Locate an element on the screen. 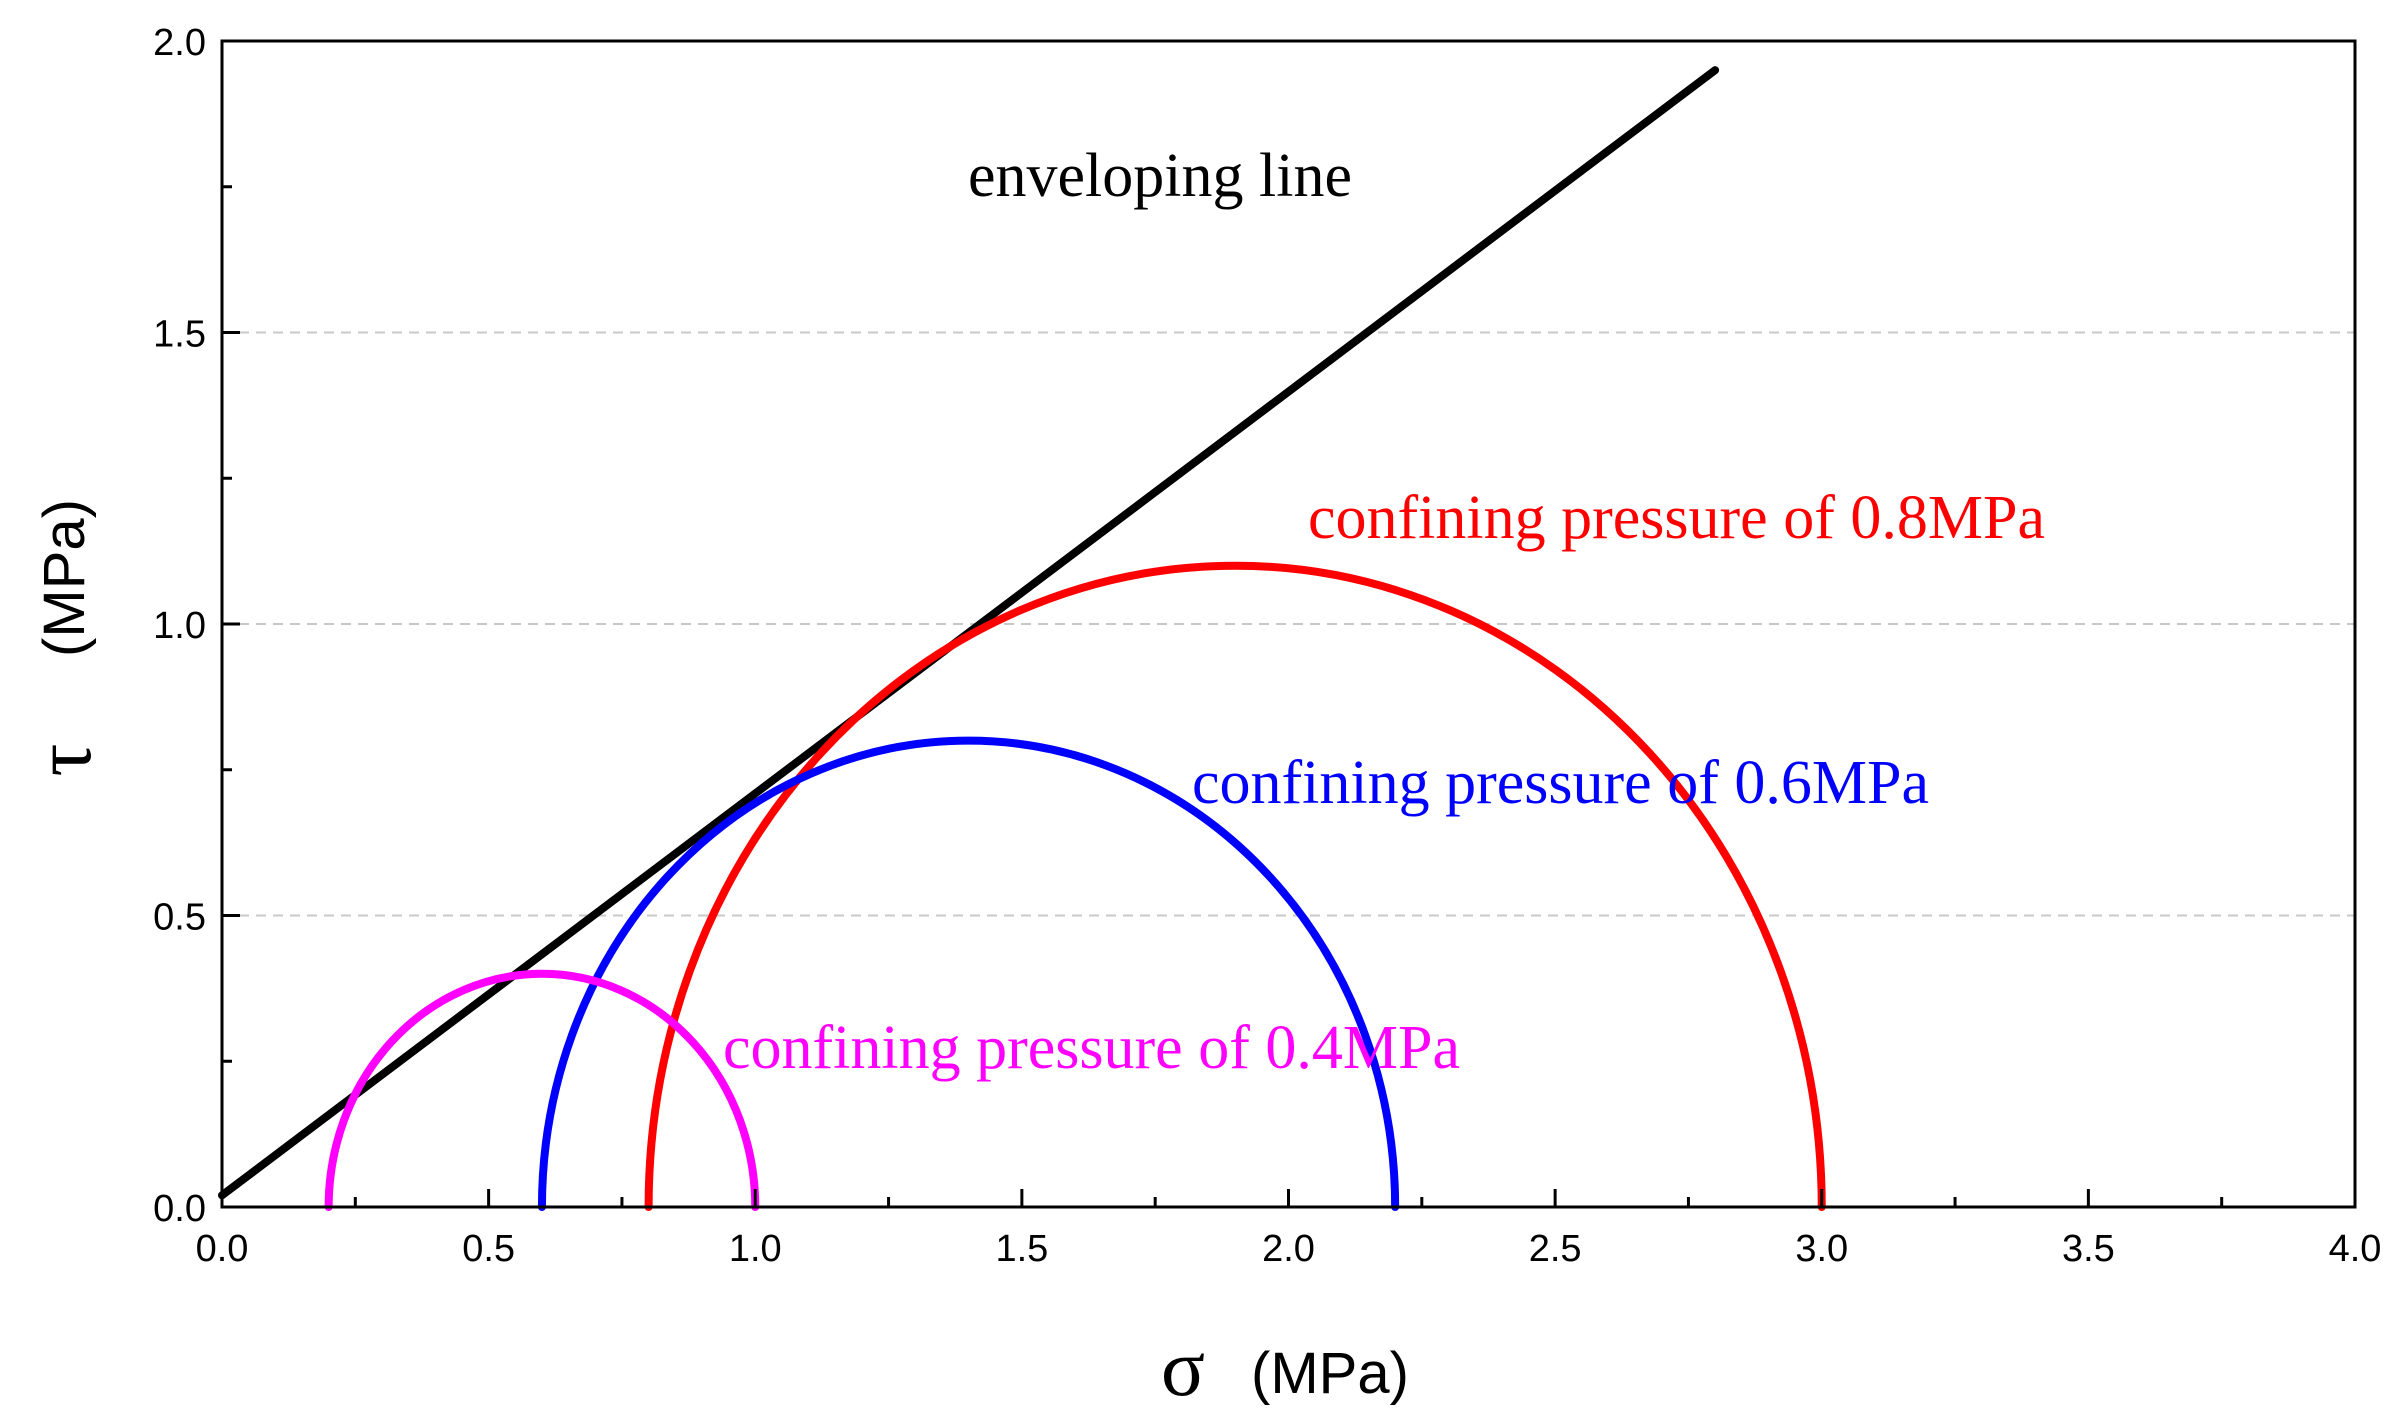 The height and width of the screenshot is (1417, 2400). x-tick-label: 2.5 is located at coordinates (1555, 1249).